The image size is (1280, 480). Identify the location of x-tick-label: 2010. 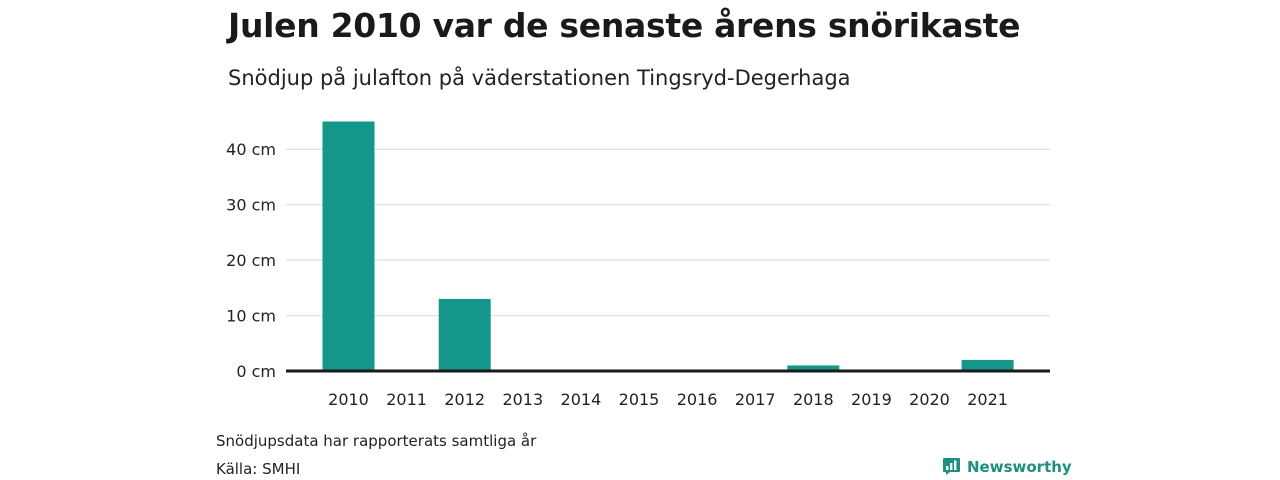
(348, 399).